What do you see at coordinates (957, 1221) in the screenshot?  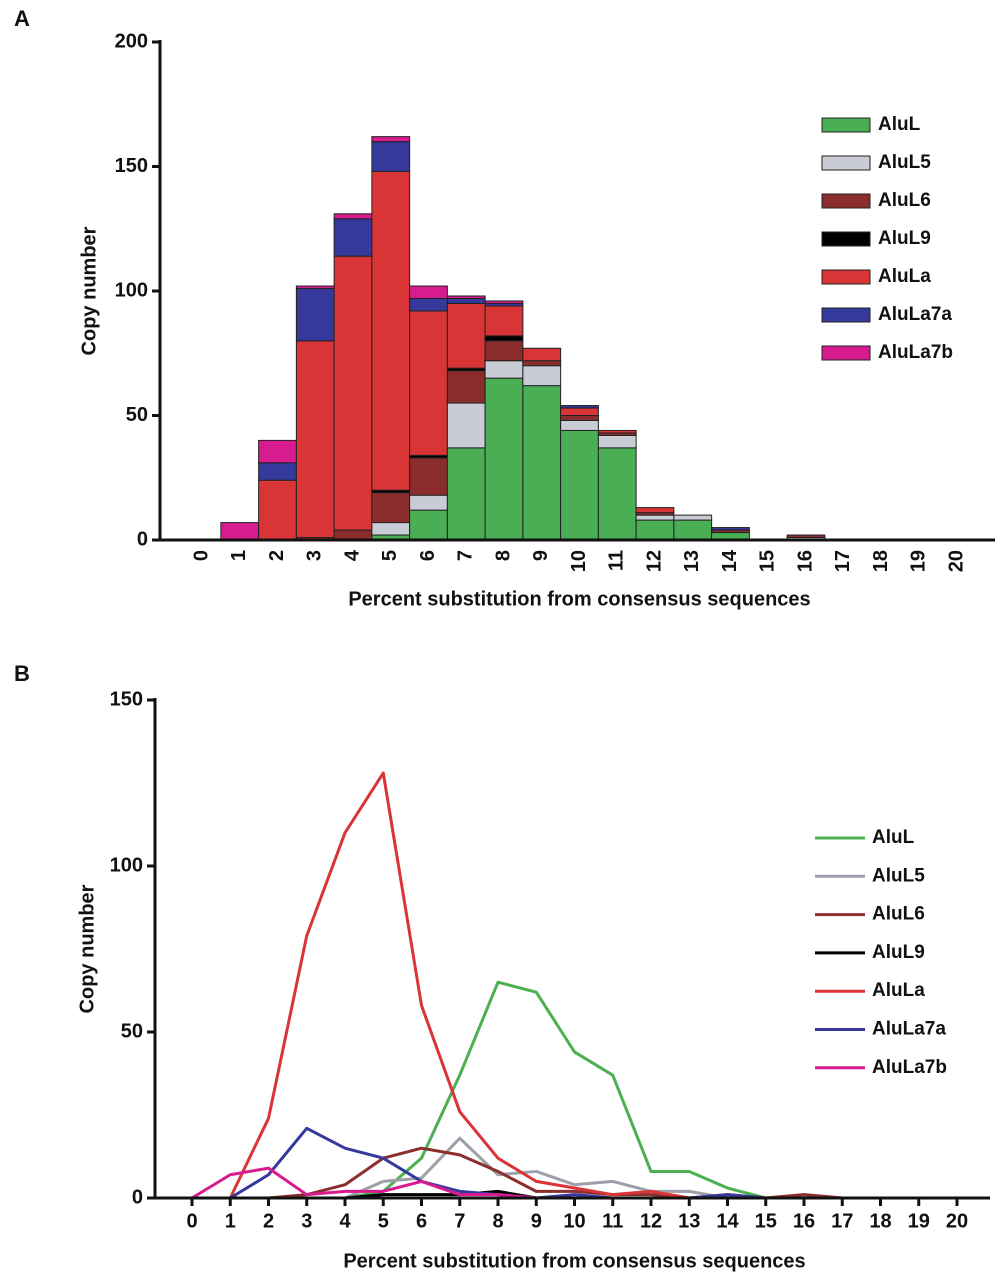 I see `x-tick-label: 20` at bounding box center [957, 1221].